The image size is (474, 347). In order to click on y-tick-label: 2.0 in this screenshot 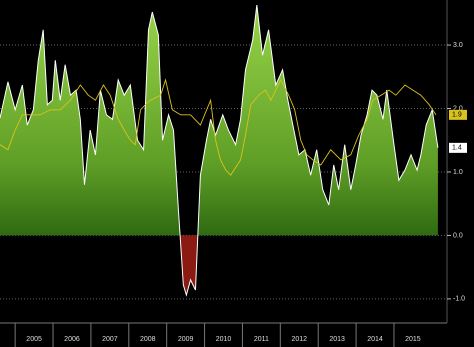, I will do `click(458, 108)`.